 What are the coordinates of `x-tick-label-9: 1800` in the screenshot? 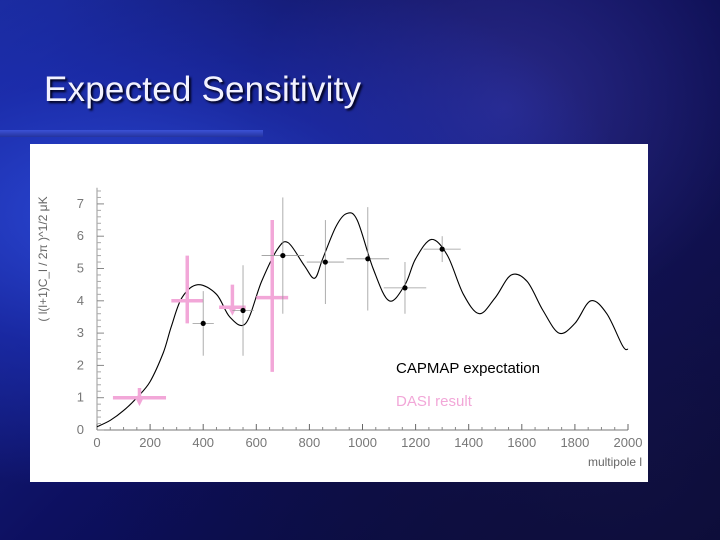 It's located at (574, 442).